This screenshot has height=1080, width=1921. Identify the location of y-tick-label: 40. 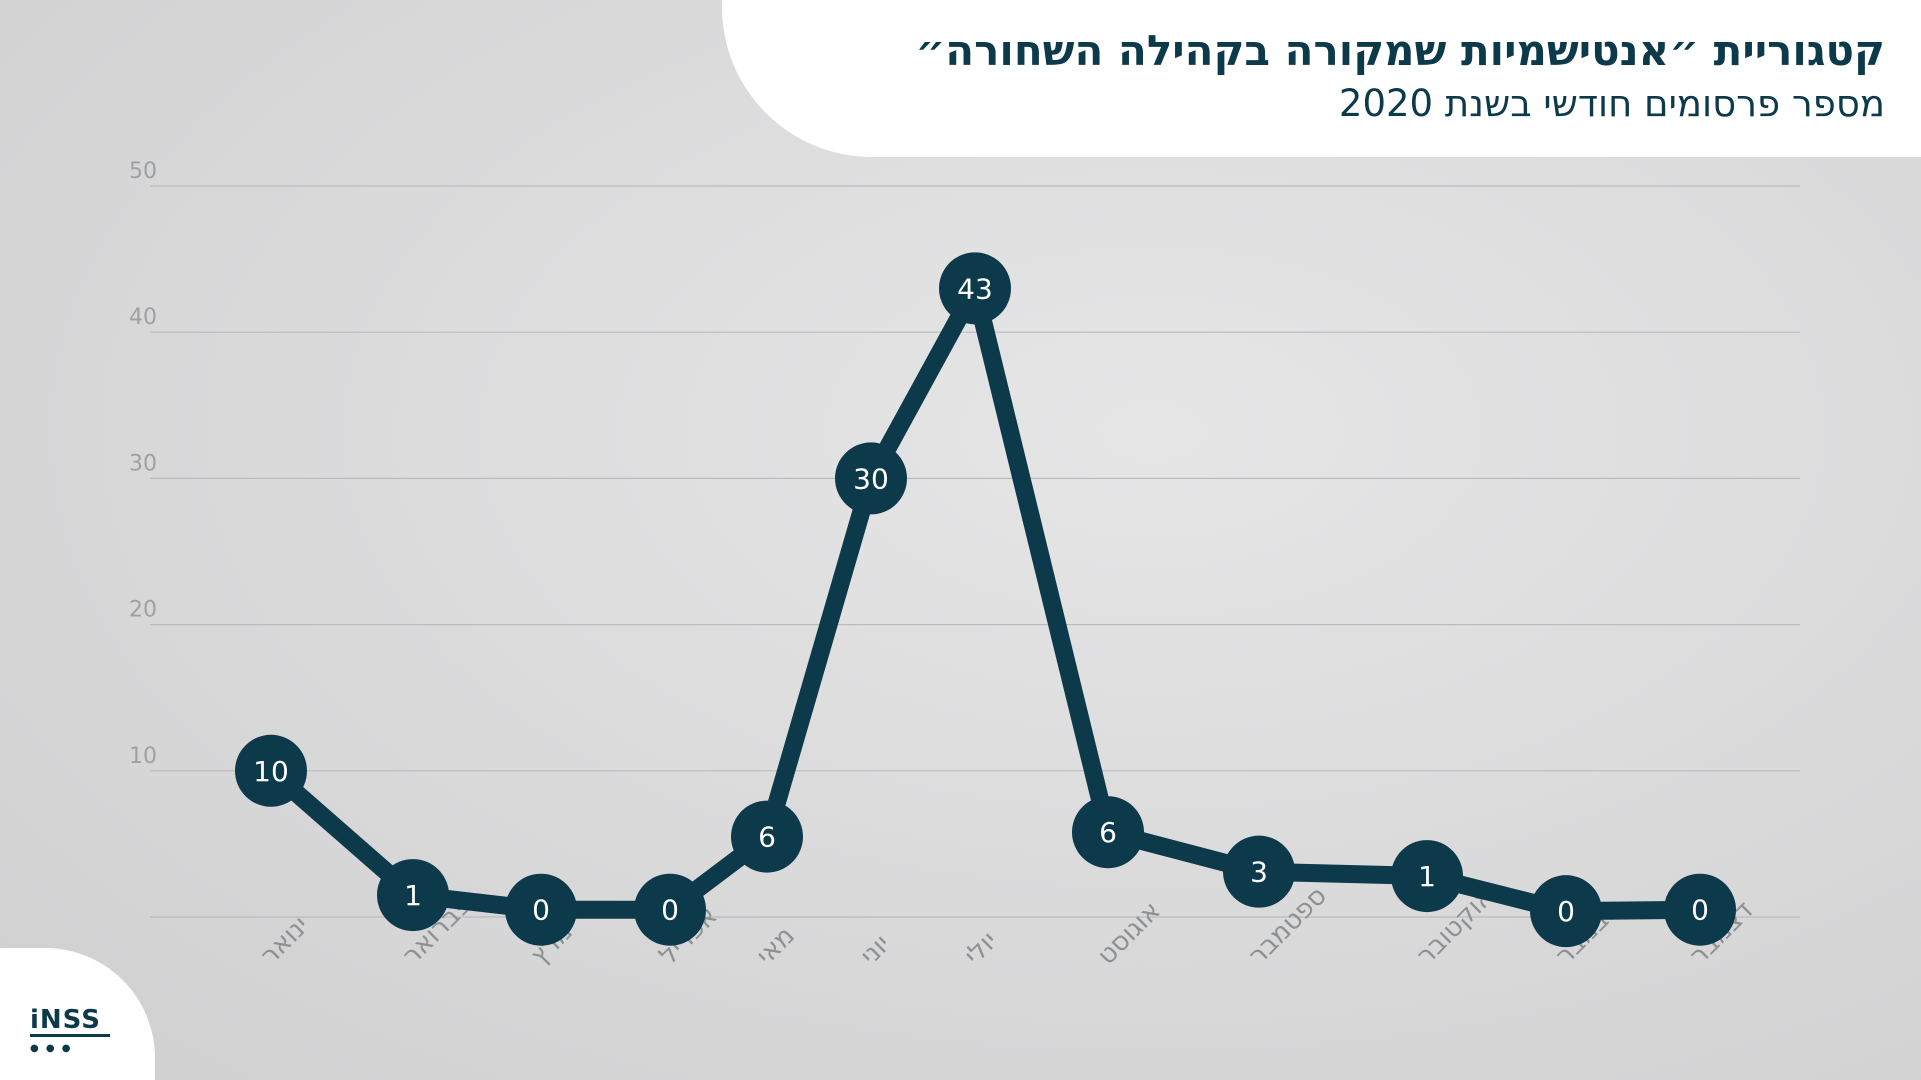
(143, 317).